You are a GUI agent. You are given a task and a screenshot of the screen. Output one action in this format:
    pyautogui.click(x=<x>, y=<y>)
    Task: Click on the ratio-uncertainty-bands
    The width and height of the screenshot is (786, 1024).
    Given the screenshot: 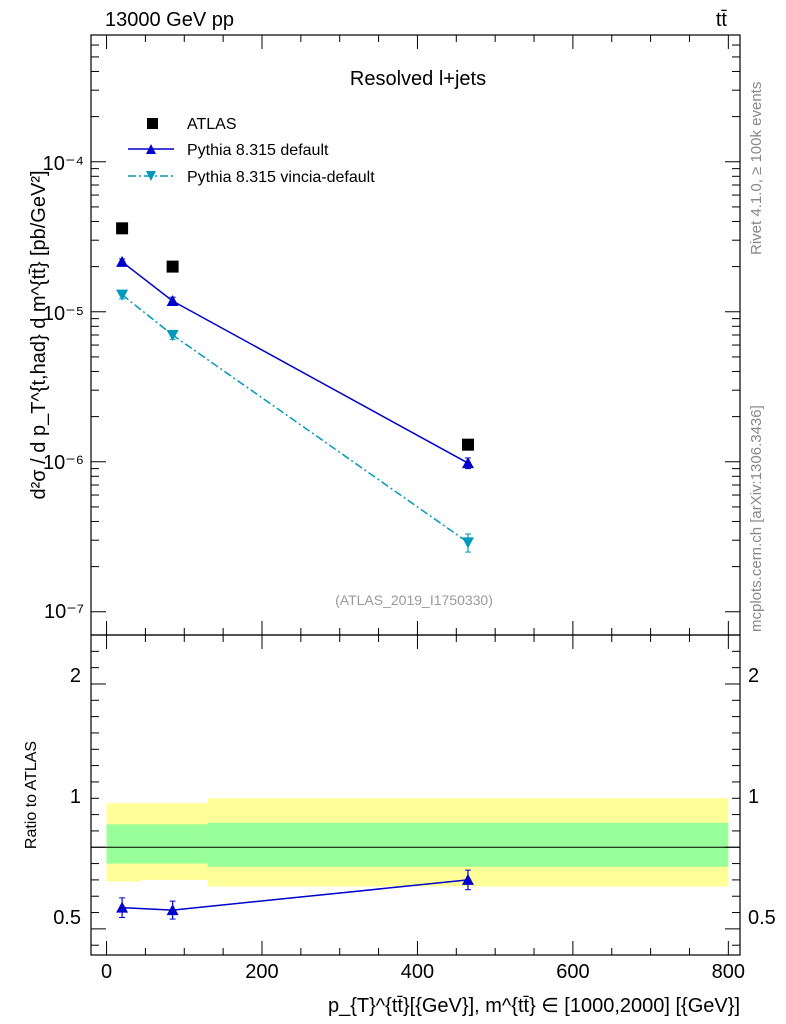 What is the action you would take?
    pyautogui.click(x=415, y=842)
    